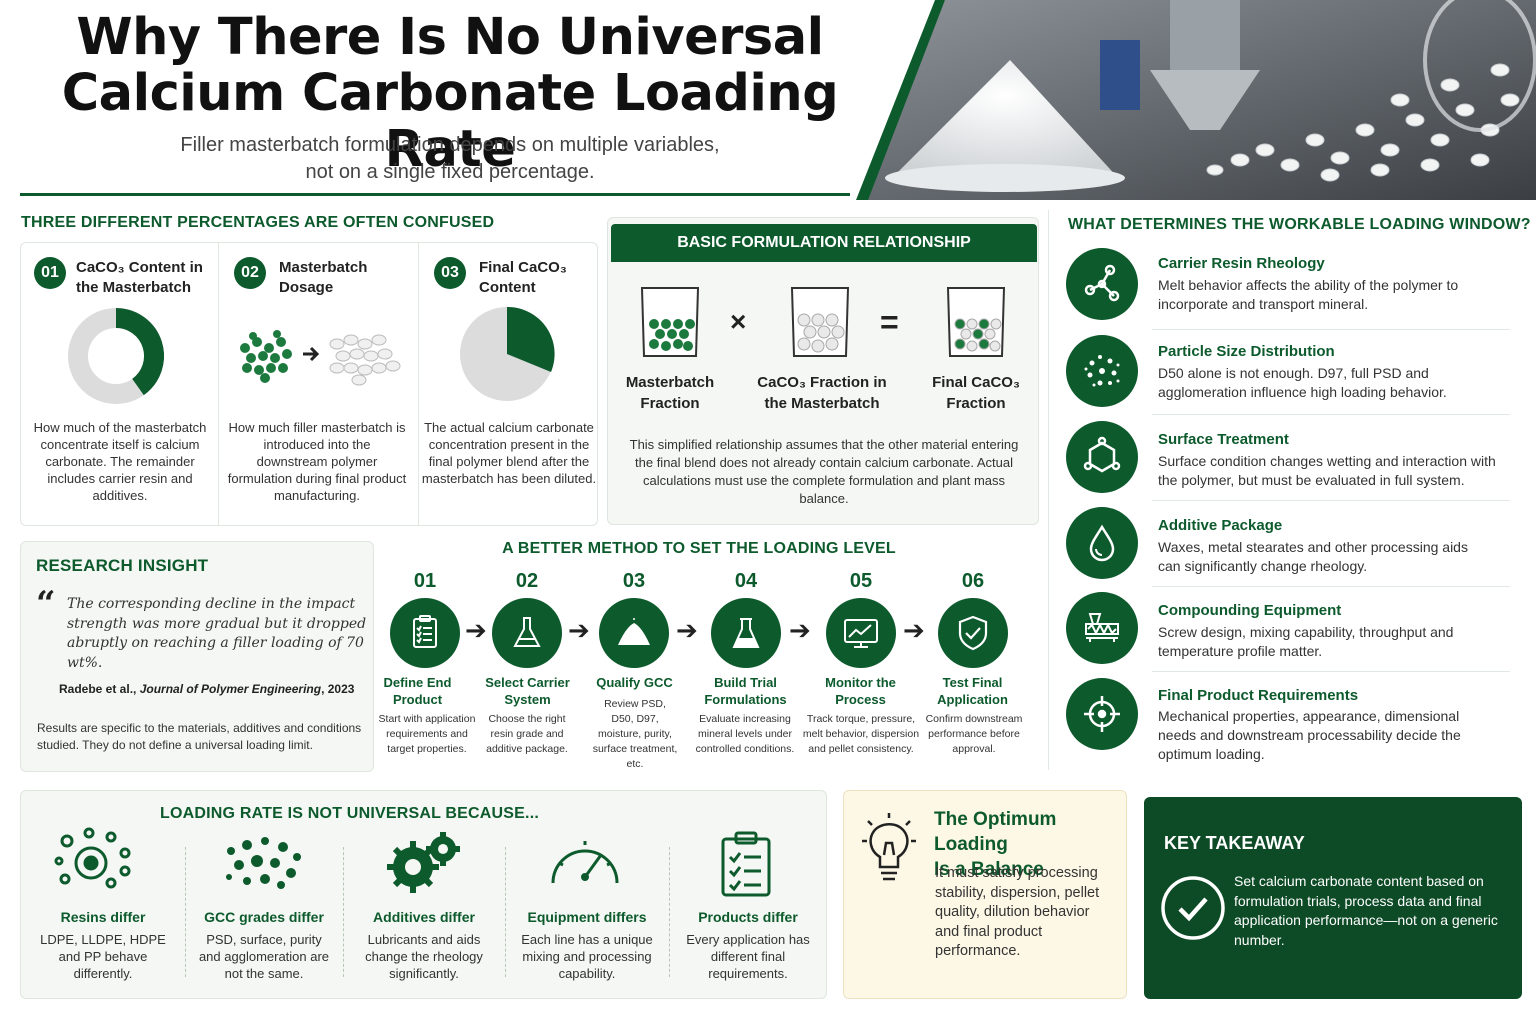 The height and width of the screenshot is (1024, 1536). What do you see at coordinates (670, 322) in the screenshot?
I see `beaker-green-pellets-icon` at bounding box center [670, 322].